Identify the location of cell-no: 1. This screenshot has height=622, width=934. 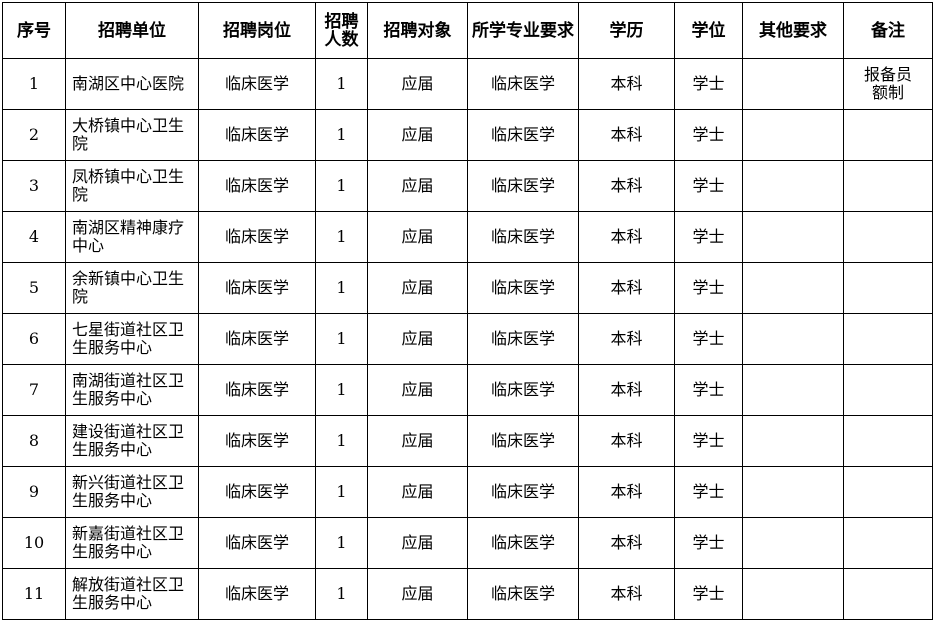
(34, 84).